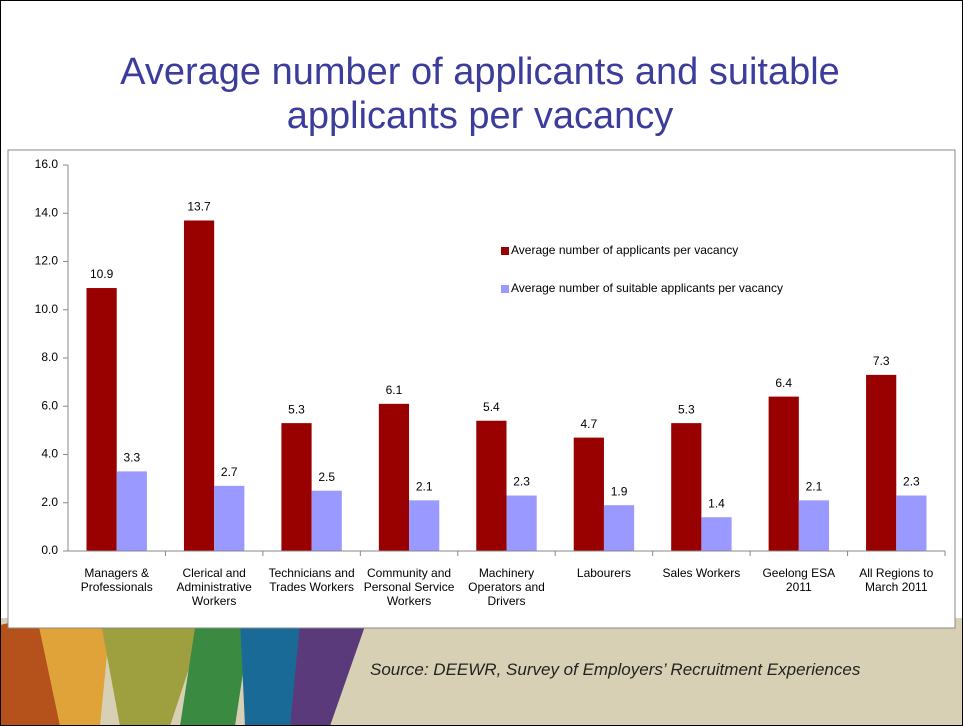 Image resolution: width=963 pixels, height=726 pixels. I want to click on data-label: 1.9, so click(619, 491).